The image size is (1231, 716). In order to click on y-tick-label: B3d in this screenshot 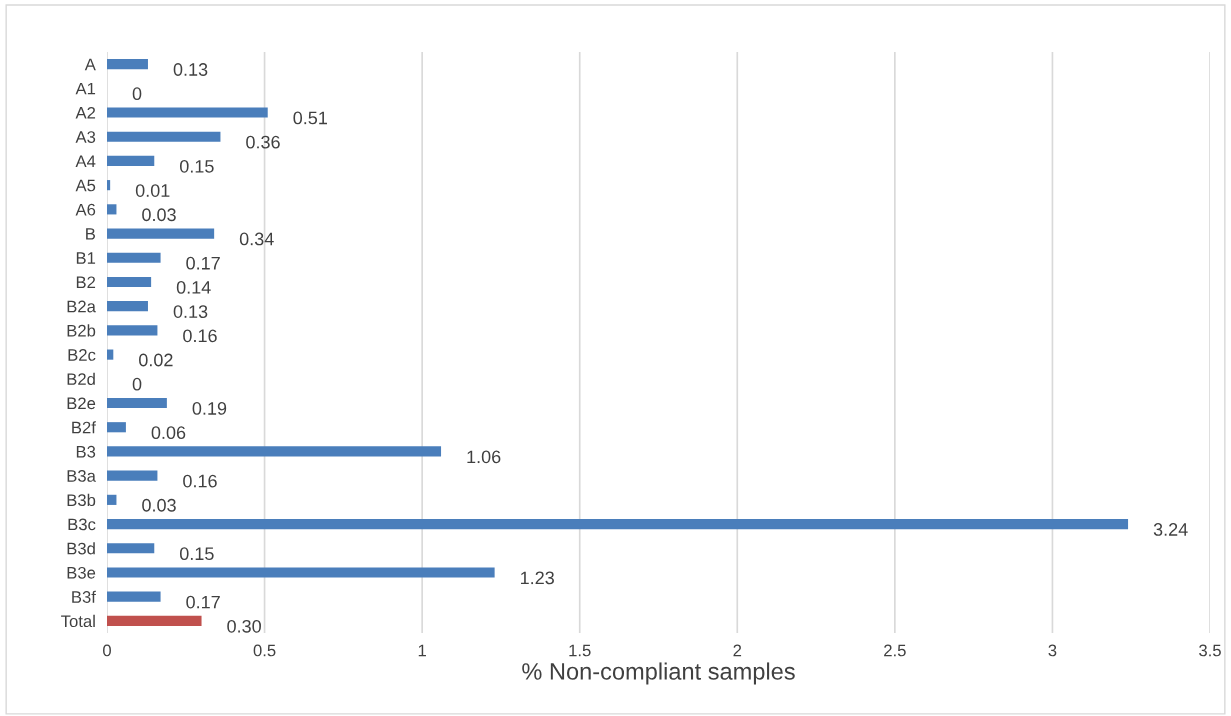, I will do `click(81, 548)`.